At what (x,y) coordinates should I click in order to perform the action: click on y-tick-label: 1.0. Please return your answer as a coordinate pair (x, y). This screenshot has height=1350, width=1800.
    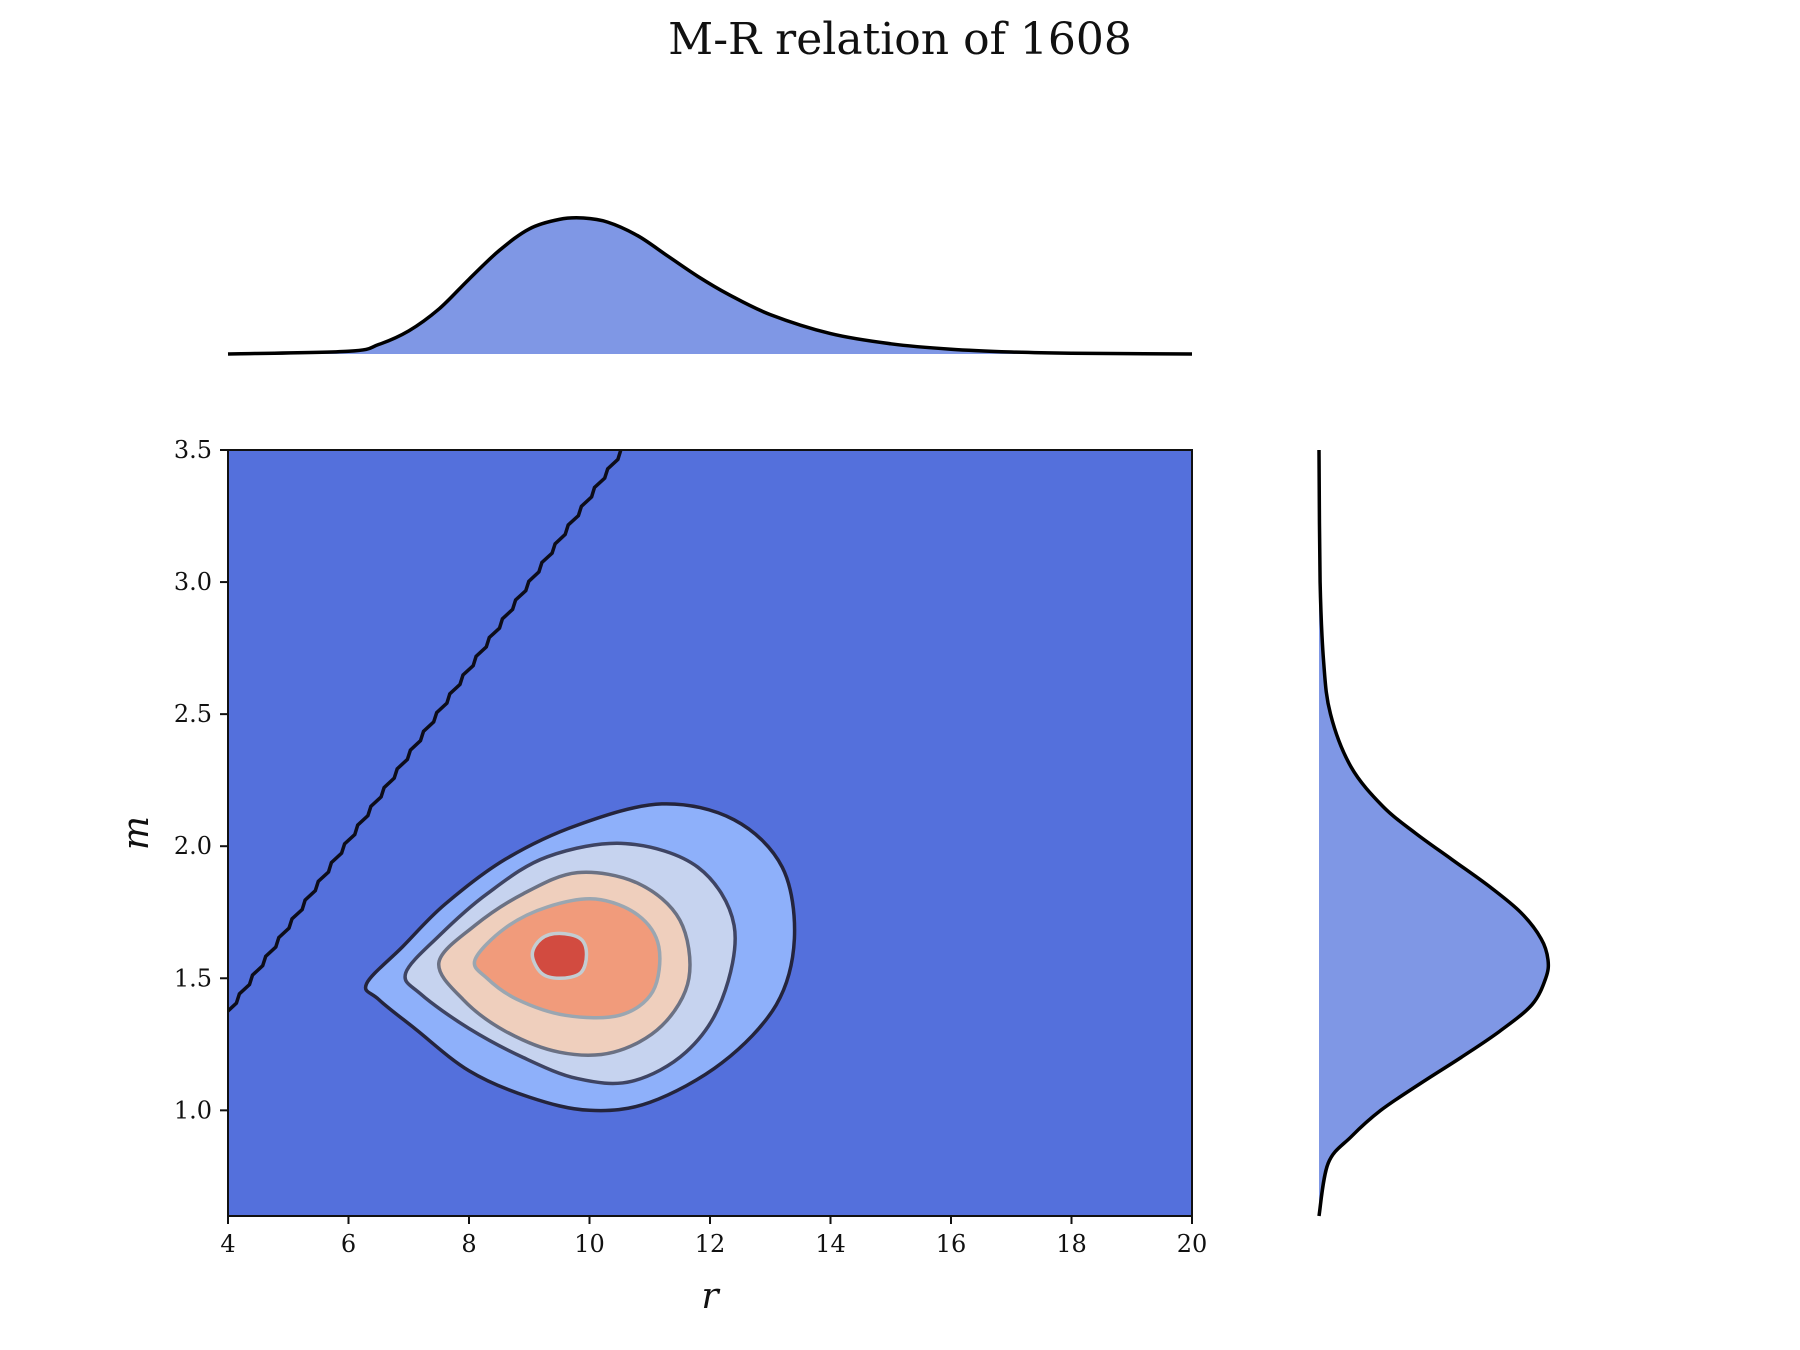
    Looking at the image, I should click on (193, 1110).